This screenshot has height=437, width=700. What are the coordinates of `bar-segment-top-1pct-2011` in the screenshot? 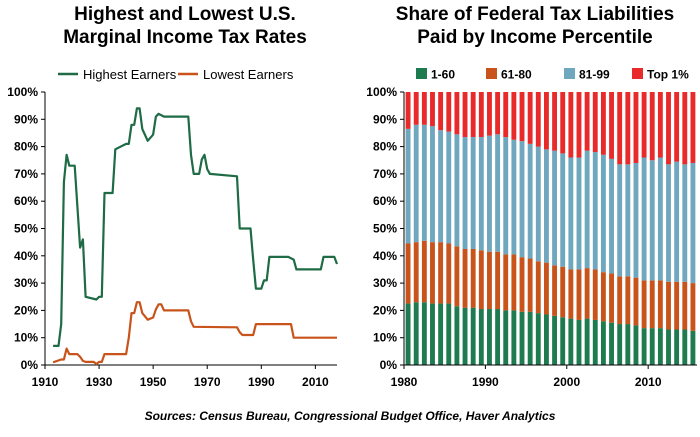 It's located at (660, 125).